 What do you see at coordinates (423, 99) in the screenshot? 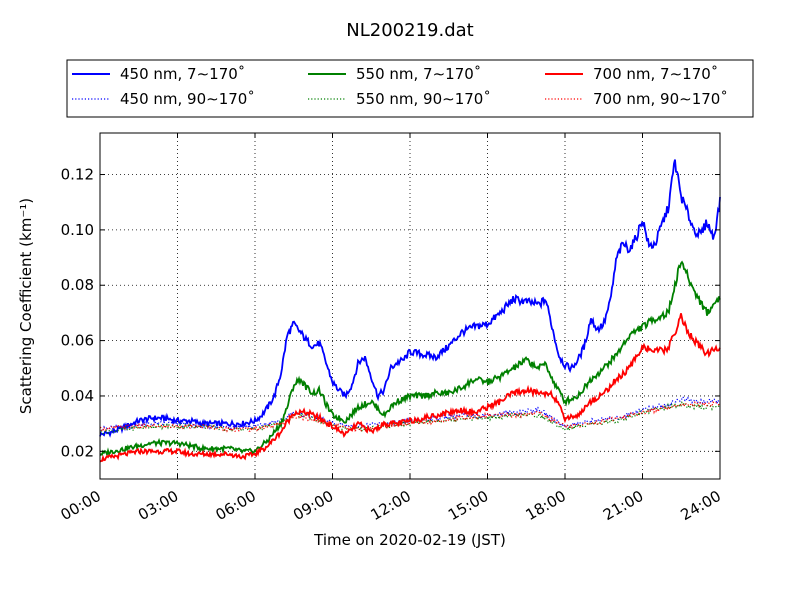
I see `legend-label: 550 nm, 90∼170˚` at bounding box center [423, 99].